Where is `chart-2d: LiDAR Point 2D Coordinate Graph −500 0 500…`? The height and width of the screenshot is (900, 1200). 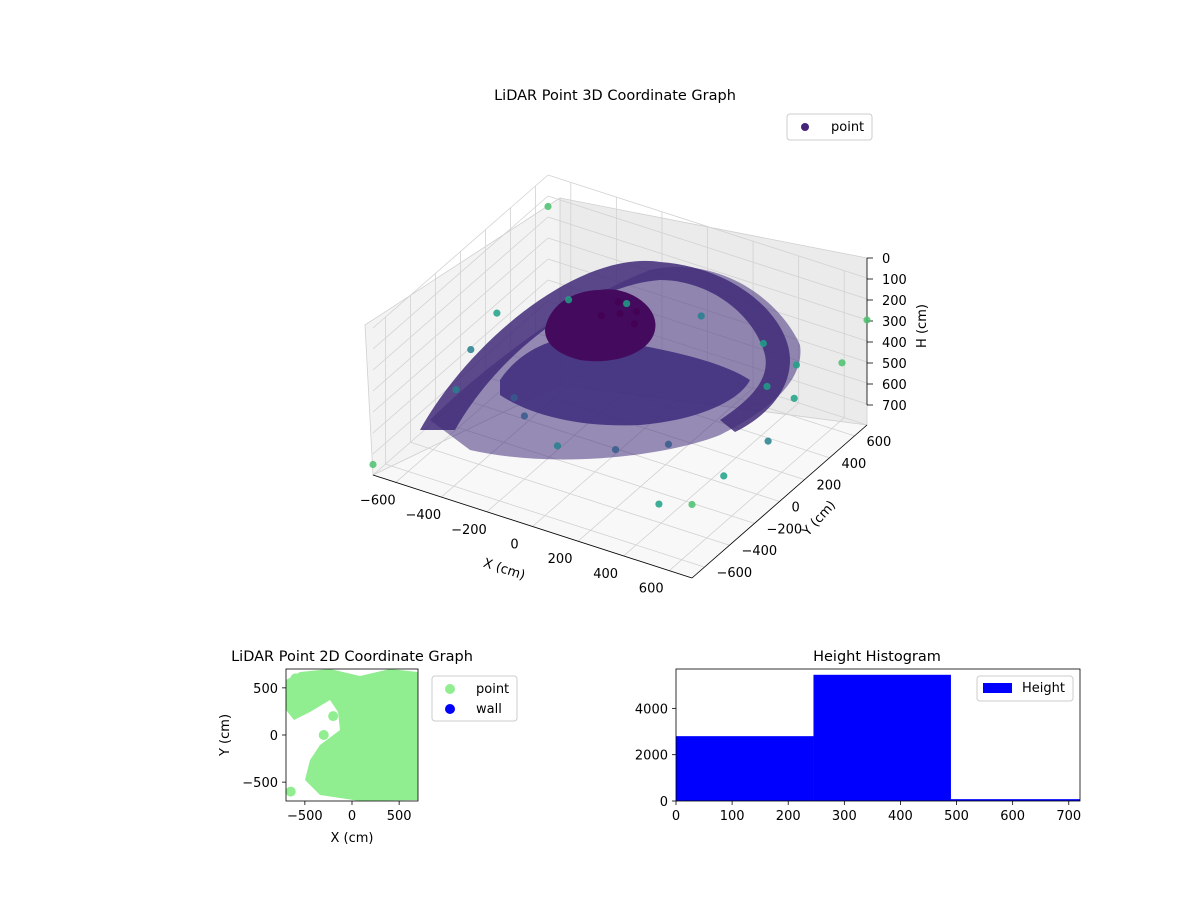
chart-2d: LiDAR Point 2D Coordinate Graph −500 0 500… is located at coordinates (368, 747).